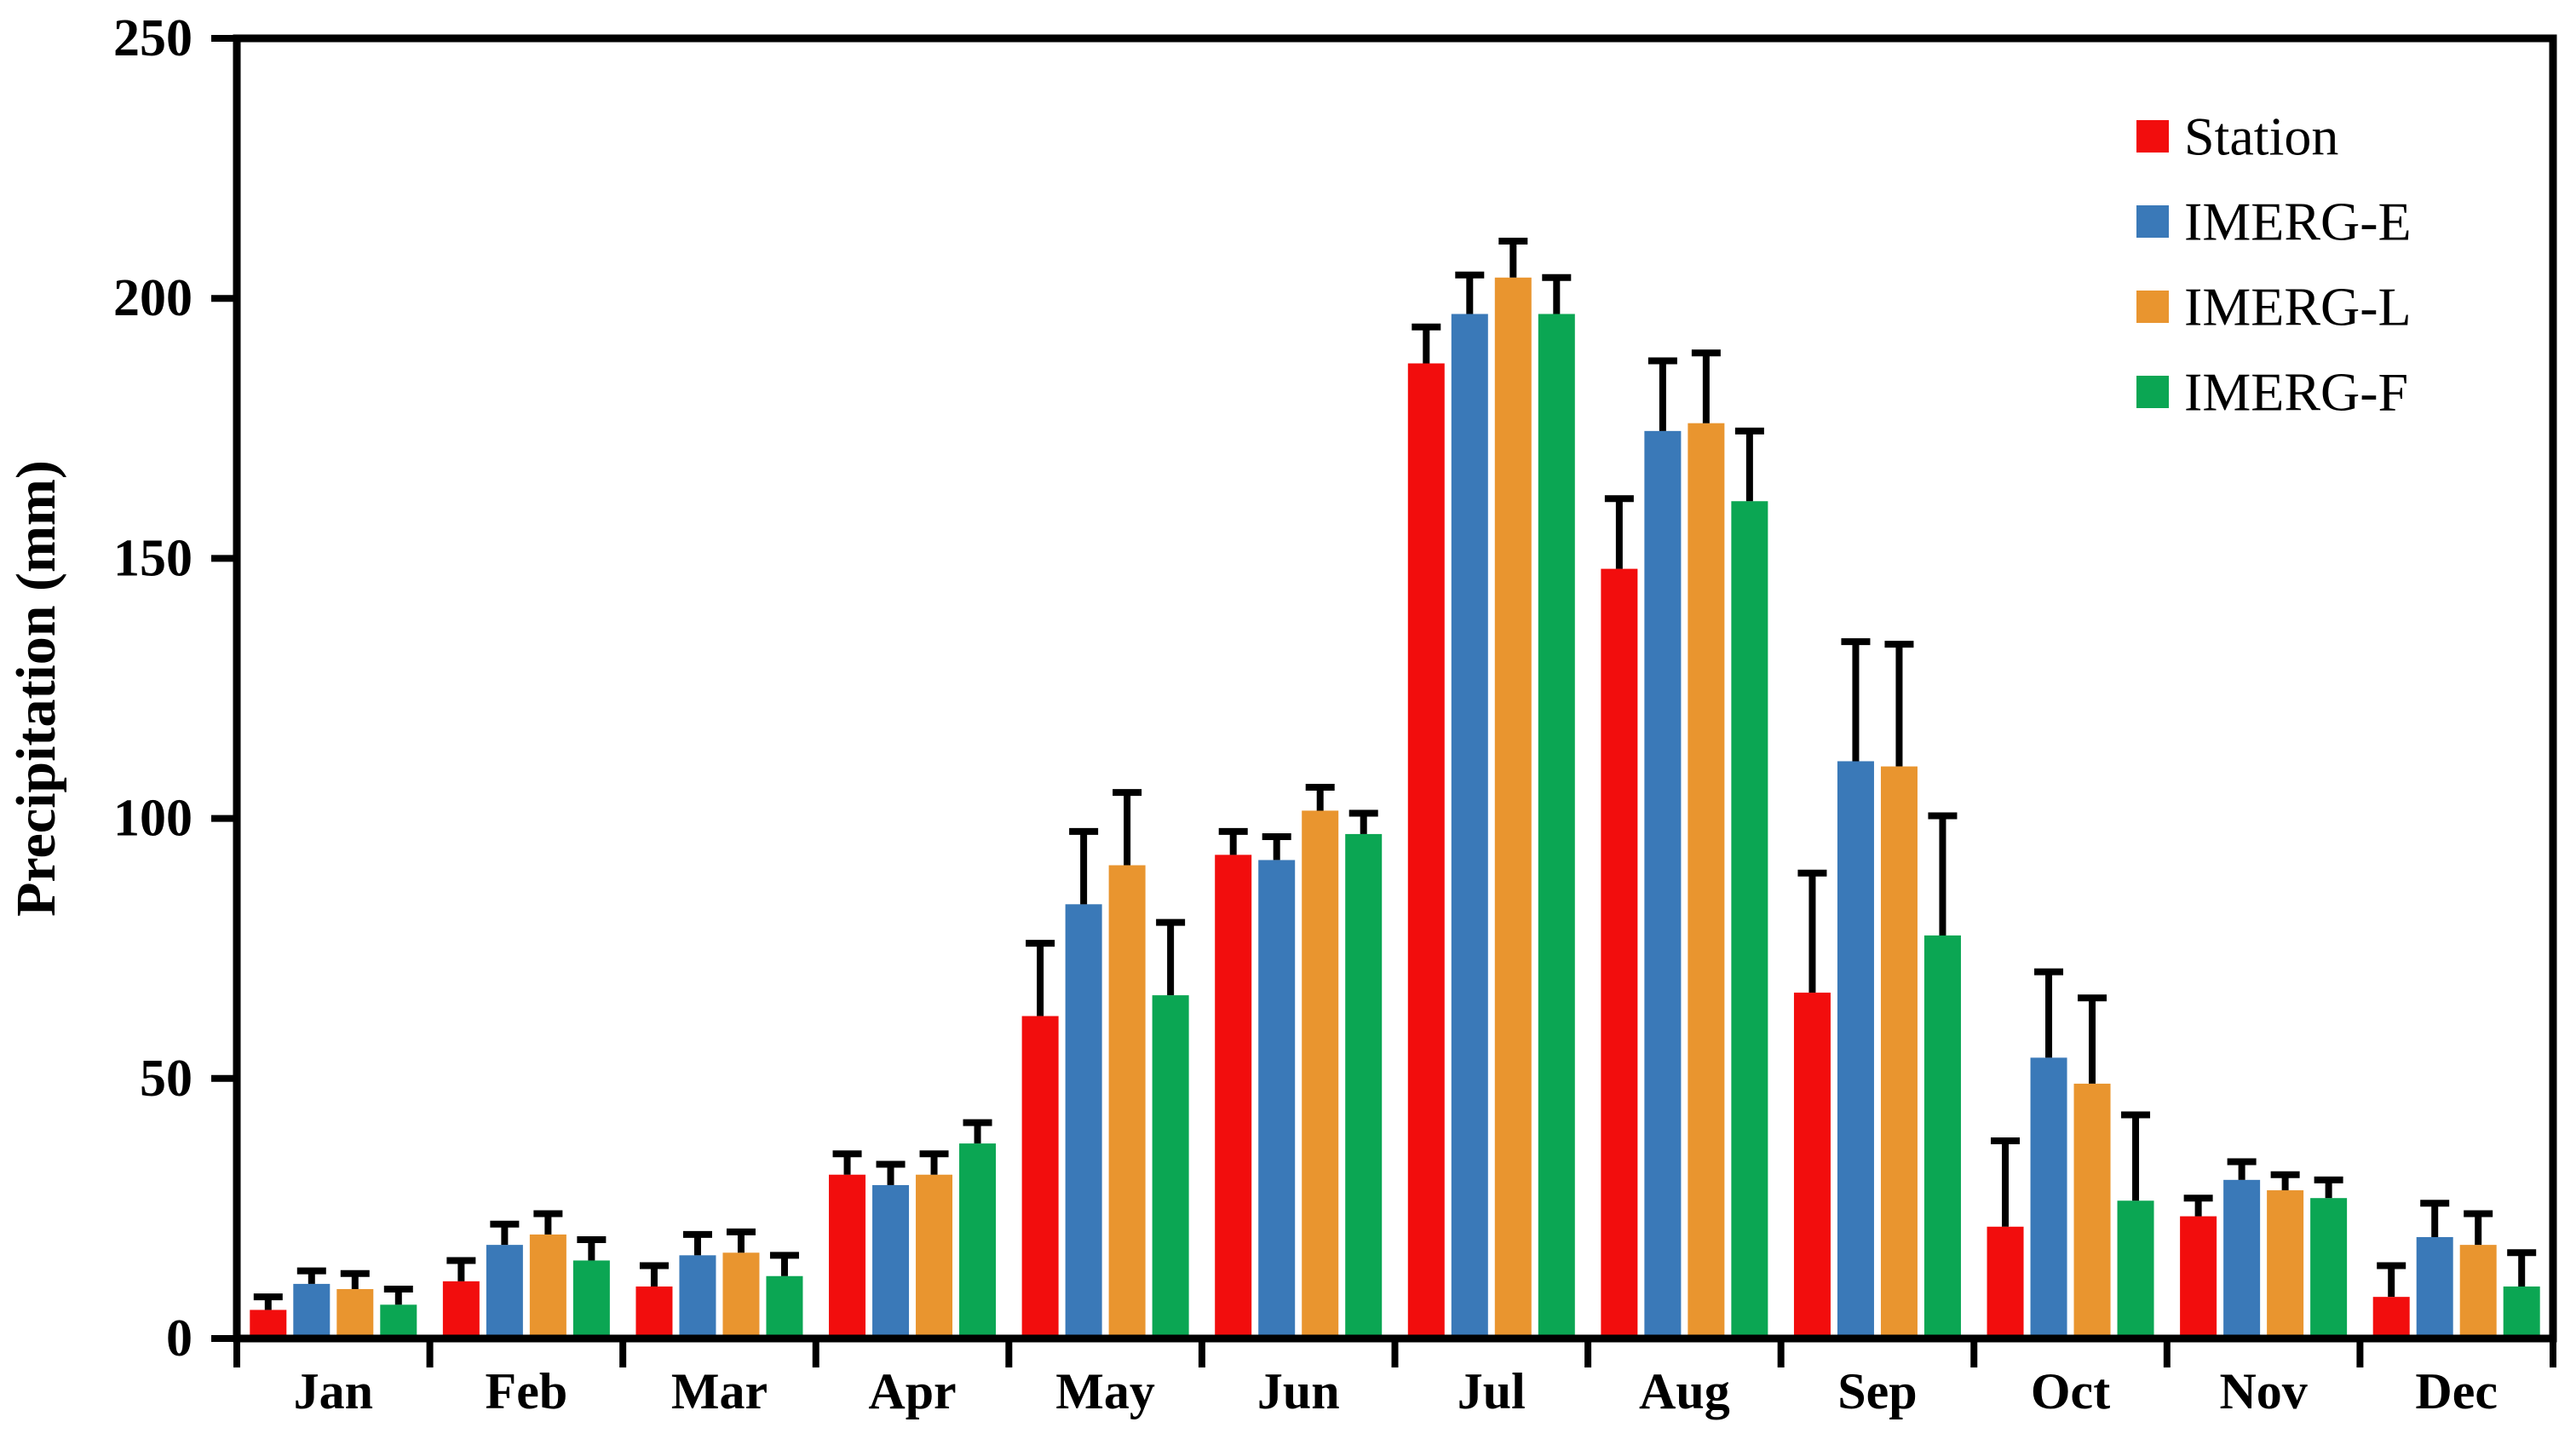 Image resolution: width=2576 pixels, height=1445 pixels. Describe the element at coordinates (268, 1324) in the screenshot. I see `bar-Jan-Station` at that location.